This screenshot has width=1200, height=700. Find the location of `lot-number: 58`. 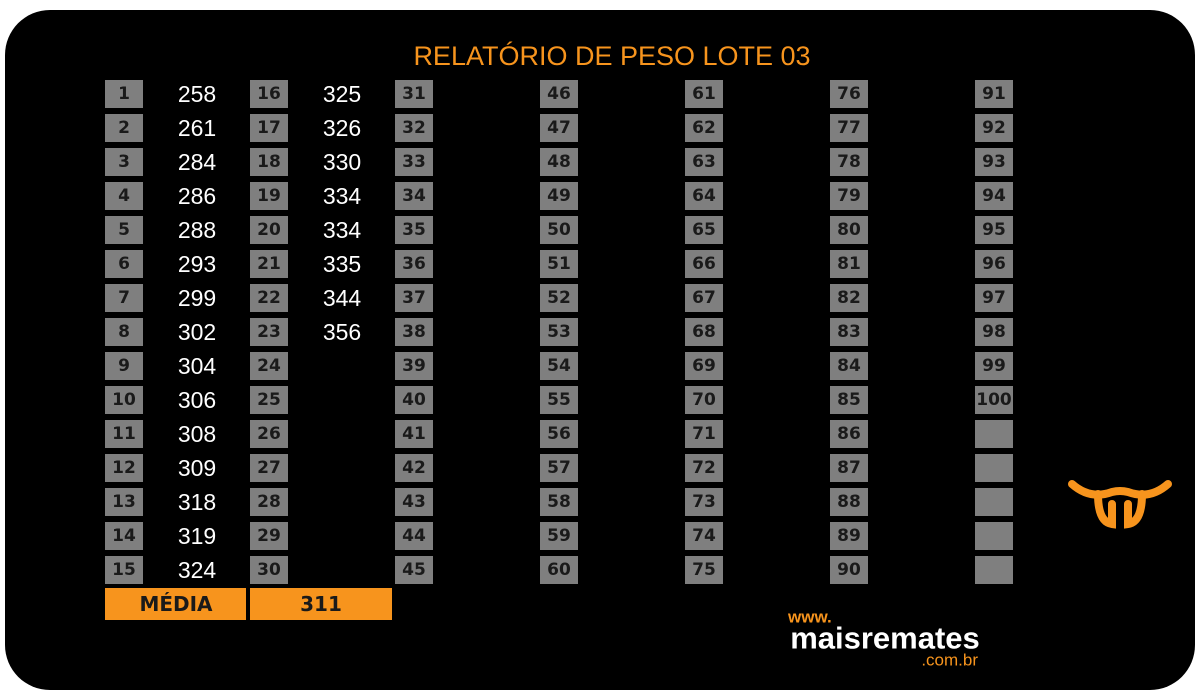

lot-number: 58 is located at coordinates (559, 502).